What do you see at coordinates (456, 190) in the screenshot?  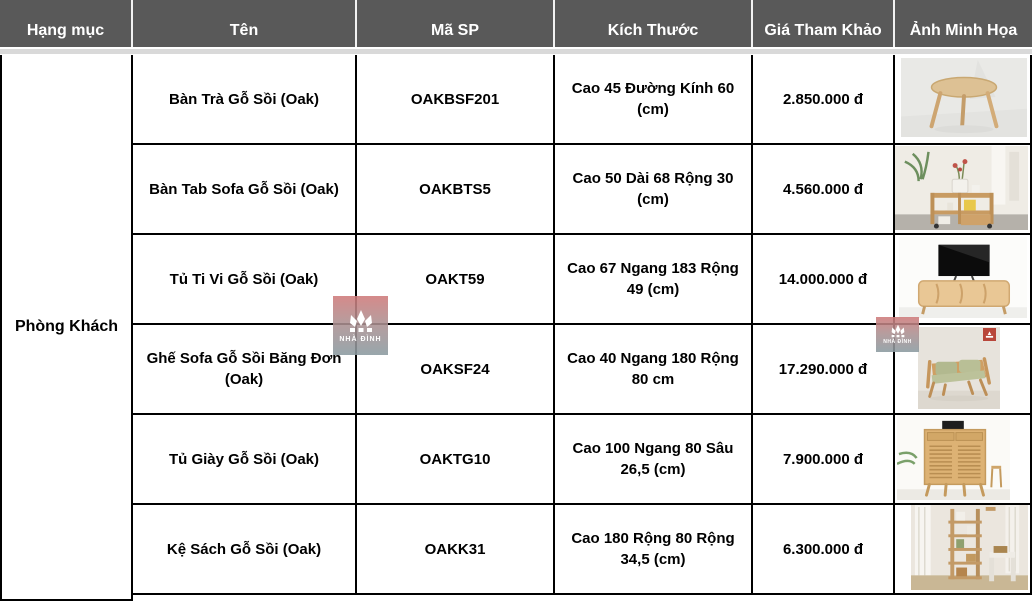 I see `product-code-cell: OAKBTS5` at bounding box center [456, 190].